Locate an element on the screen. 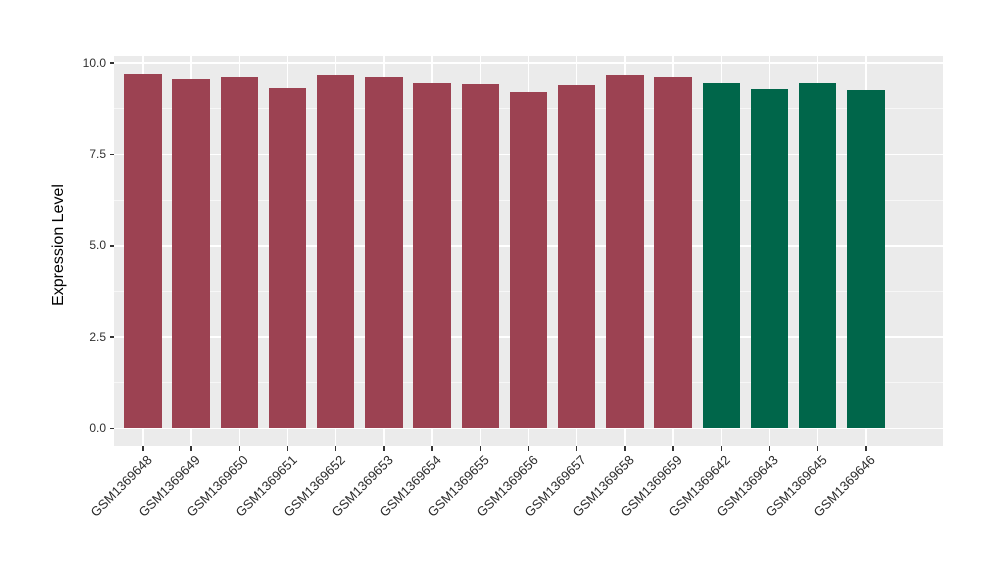 This screenshot has height=580, width=1000. y-tick-label: 10.0 is located at coordinates (94, 62).